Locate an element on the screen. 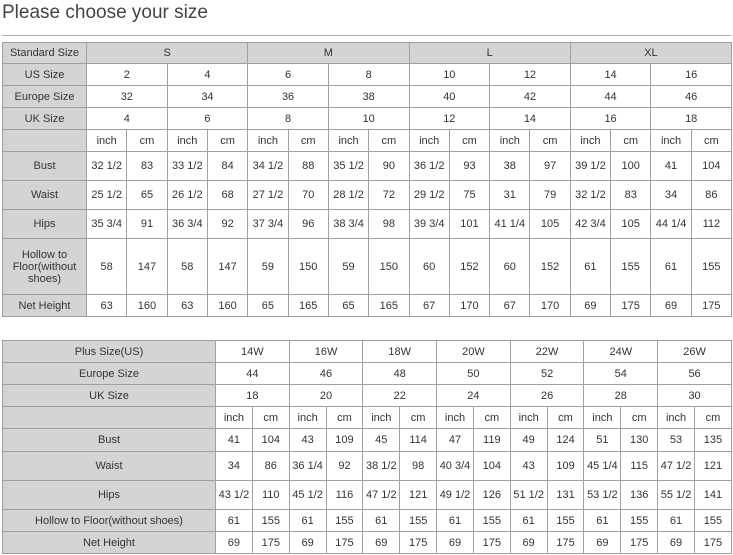 The image size is (733, 555). row-label: Hips is located at coordinates (109, 495).